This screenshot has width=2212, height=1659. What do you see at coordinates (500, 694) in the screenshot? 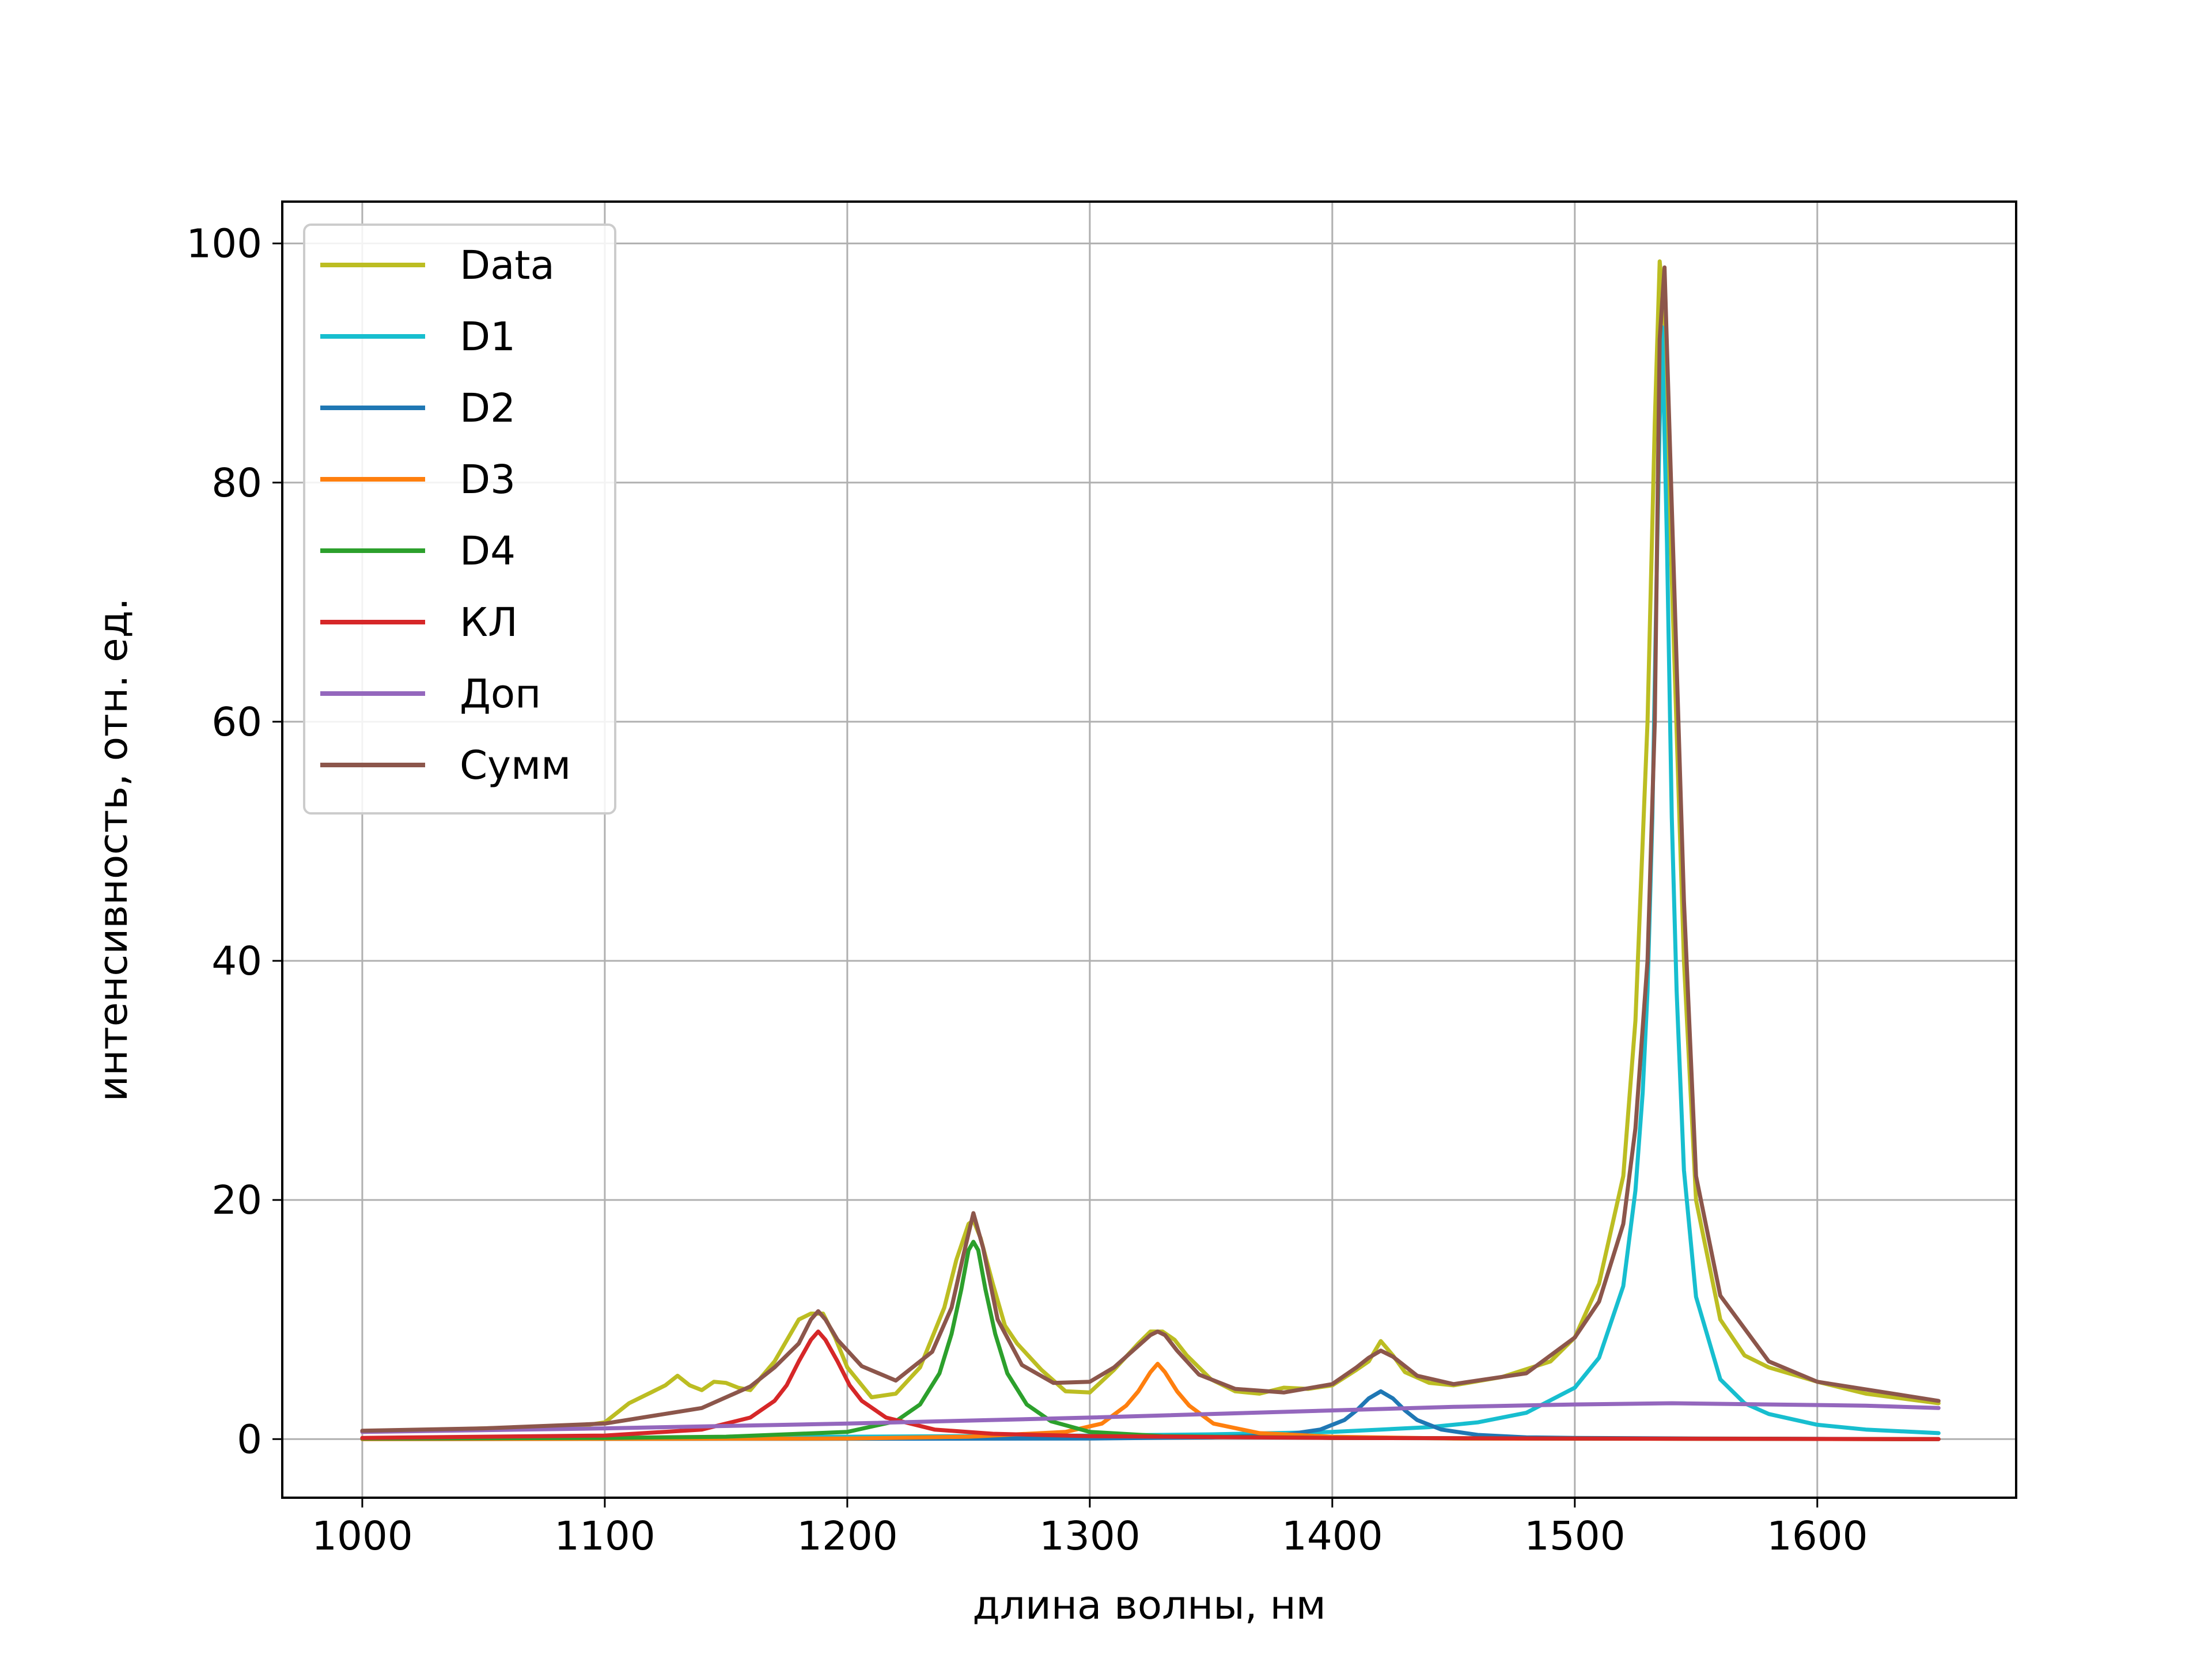
I see `legend-label: Доп` at bounding box center [500, 694].